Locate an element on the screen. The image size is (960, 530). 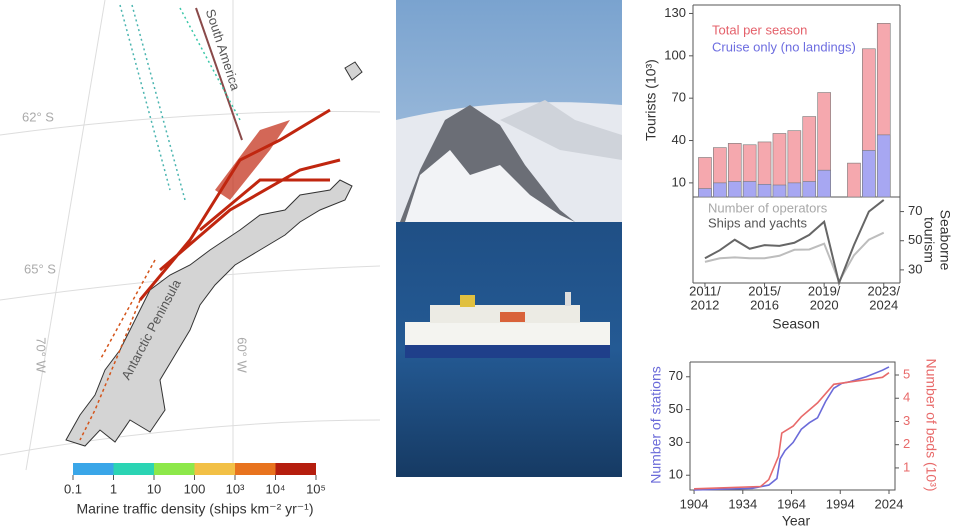
x-tick-label: 2019/ is located at coordinates (824, 290).